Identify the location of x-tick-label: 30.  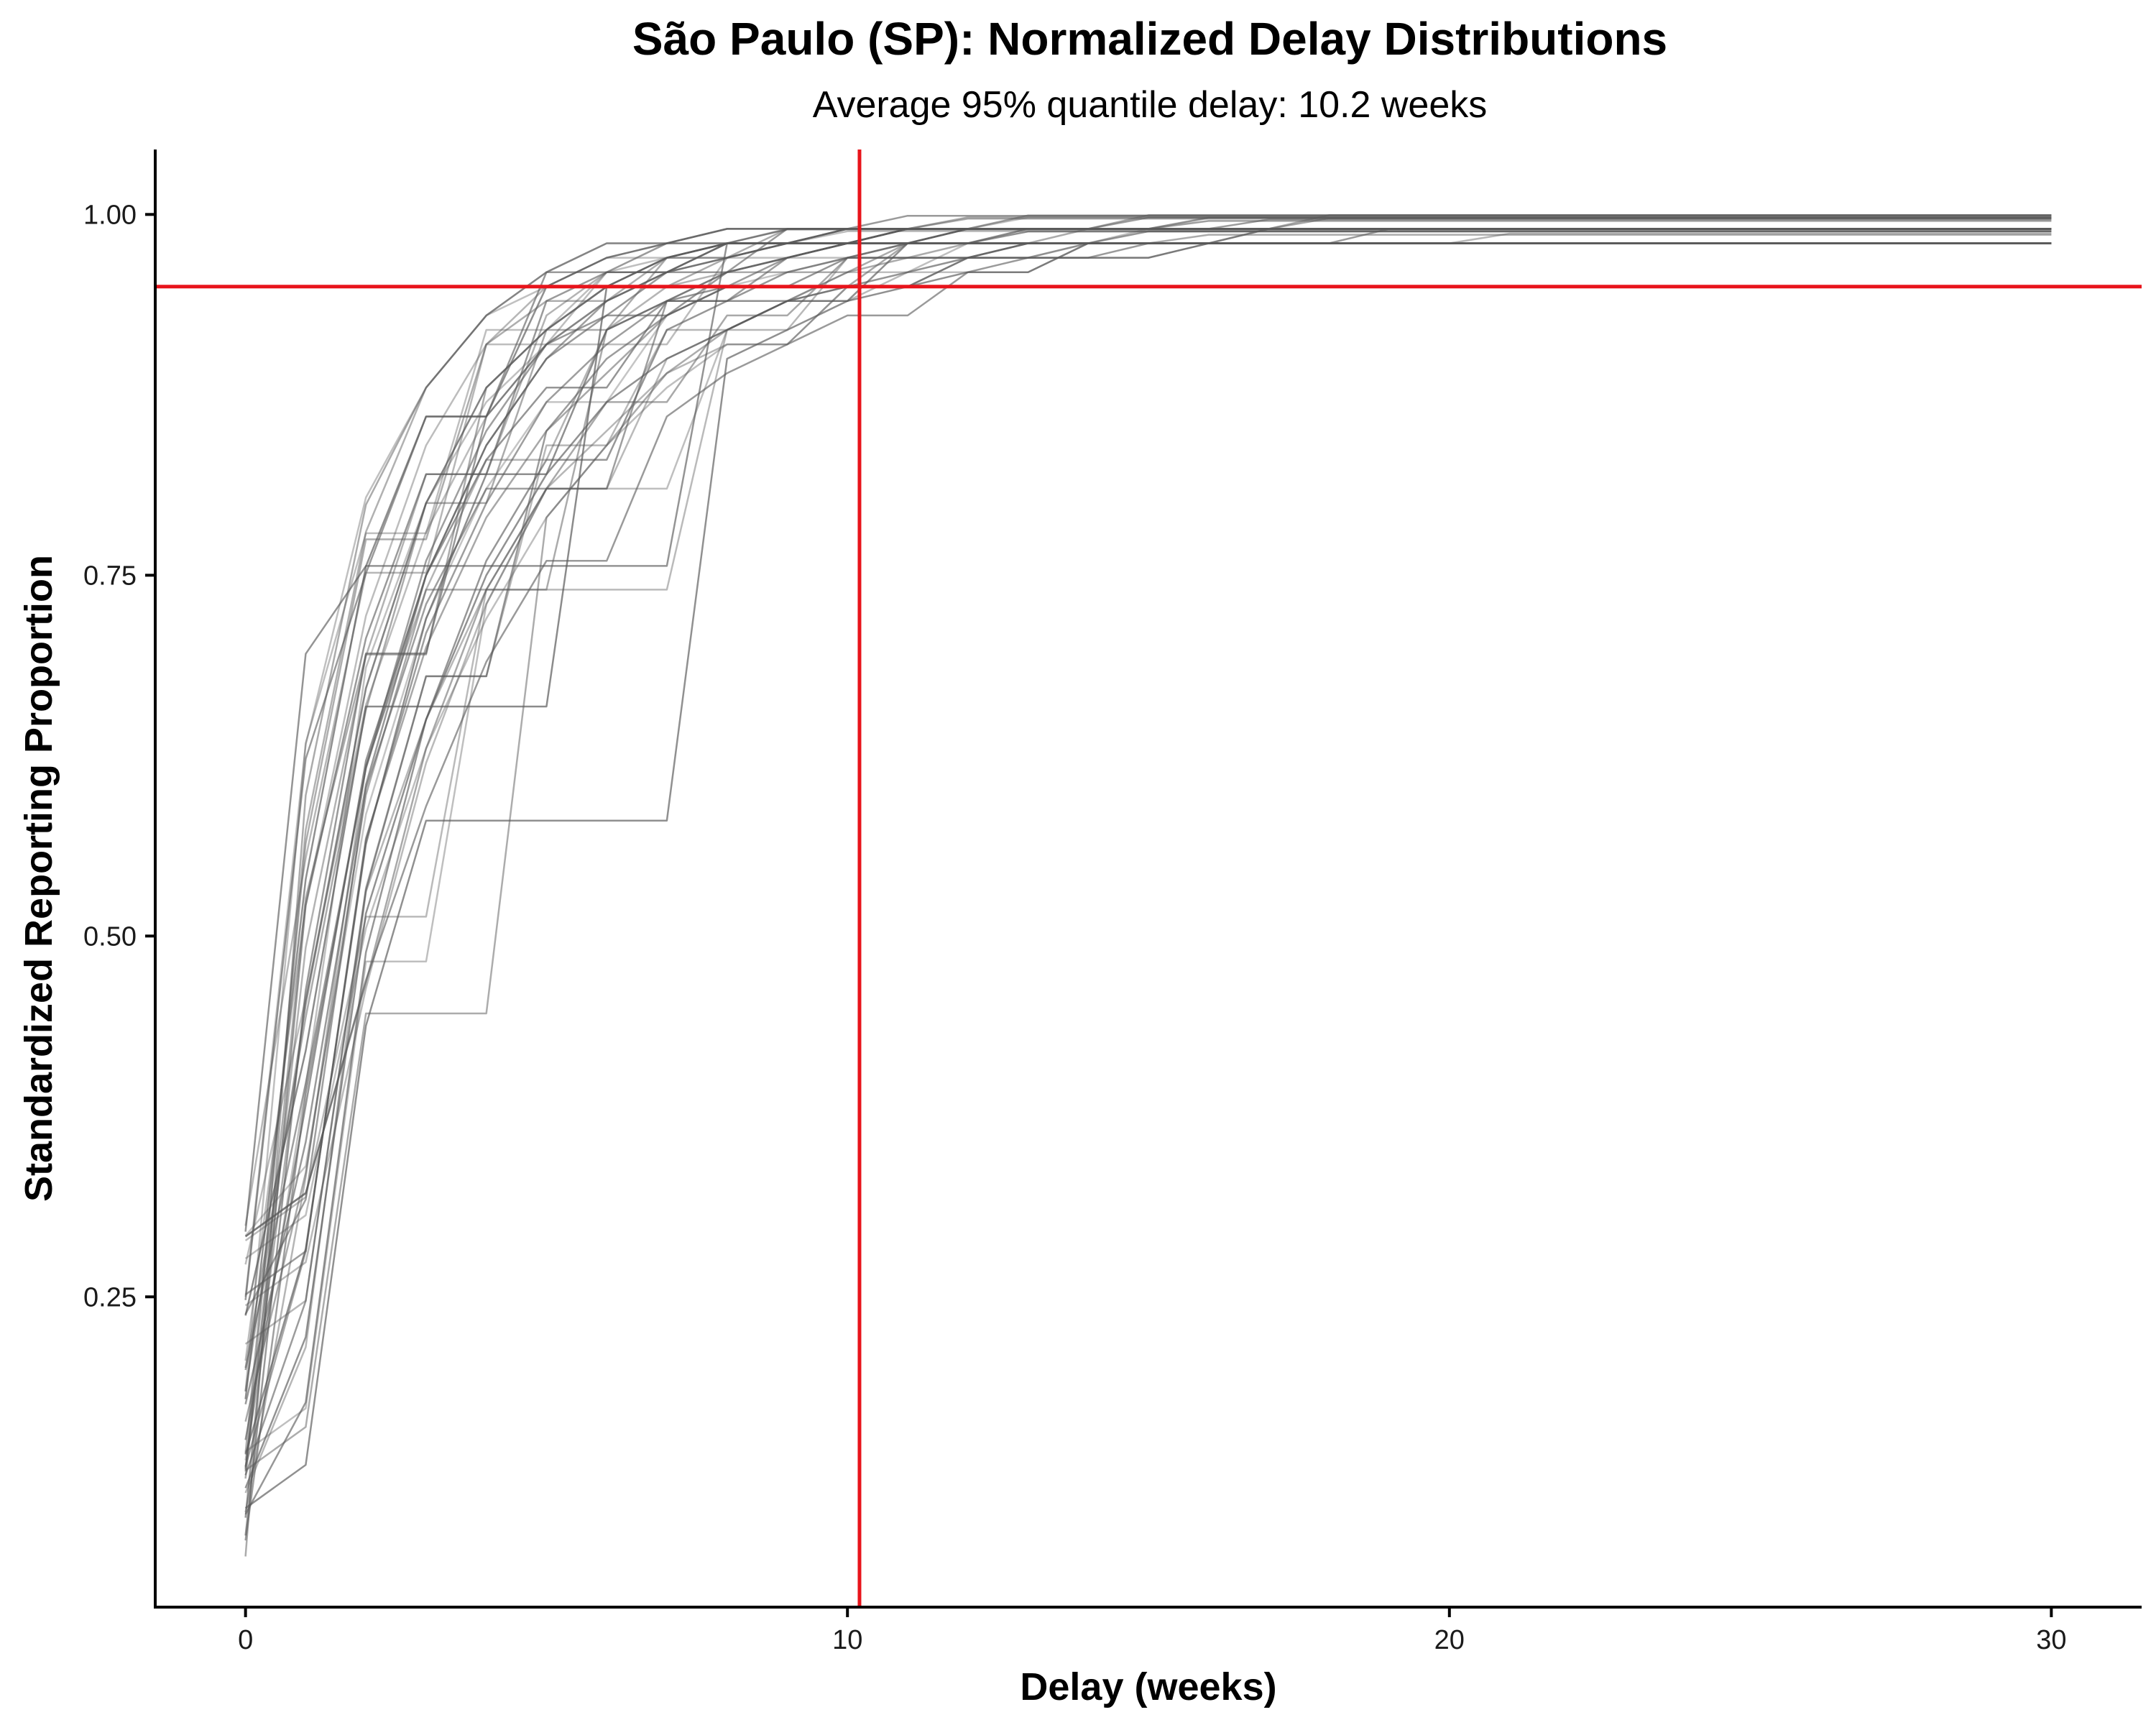
(2051, 1640).